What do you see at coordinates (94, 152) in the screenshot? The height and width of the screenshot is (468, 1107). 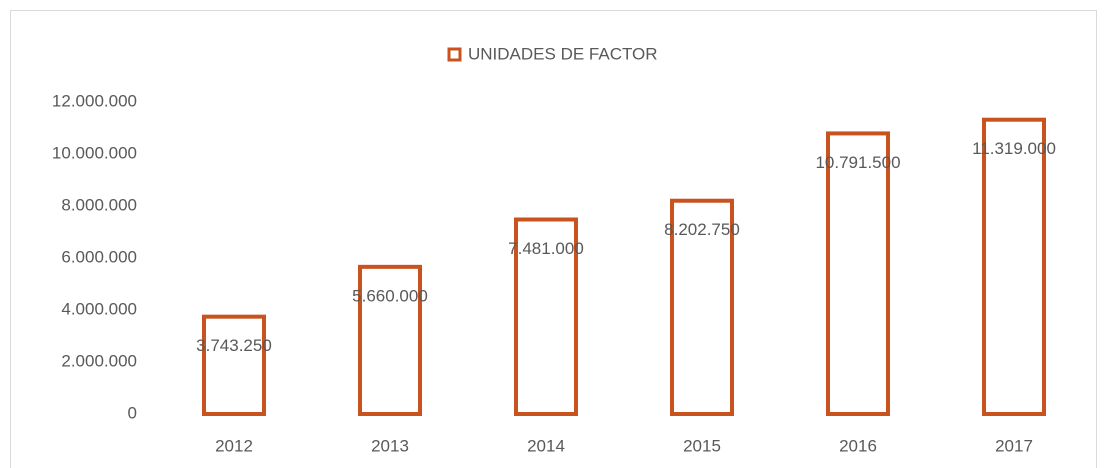 I see `y-tick-label: 10.000.000` at bounding box center [94, 152].